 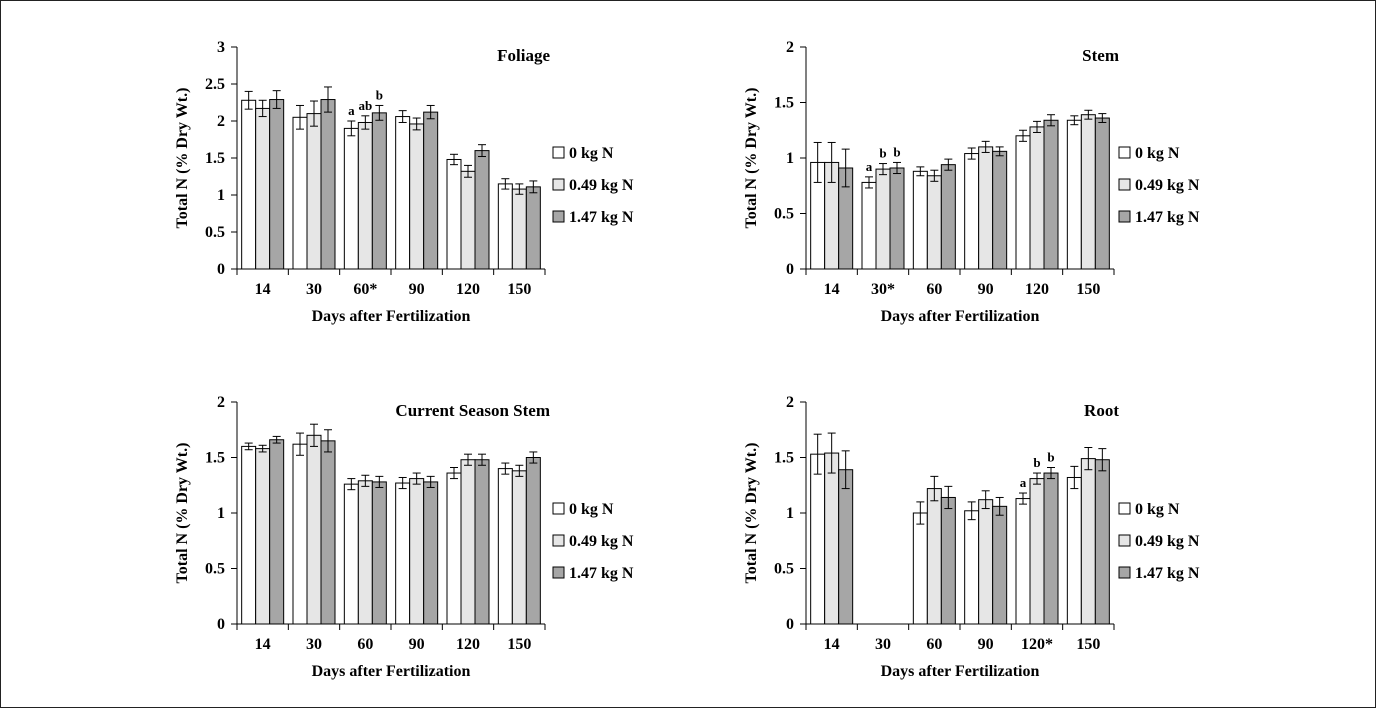 What do you see at coordinates (883, 289) in the screenshot?
I see `x-tick-label: 30*` at bounding box center [883, 289].